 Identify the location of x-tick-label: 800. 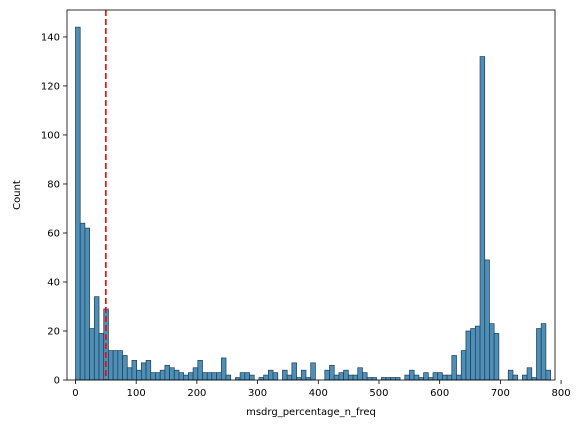
(561, 393).